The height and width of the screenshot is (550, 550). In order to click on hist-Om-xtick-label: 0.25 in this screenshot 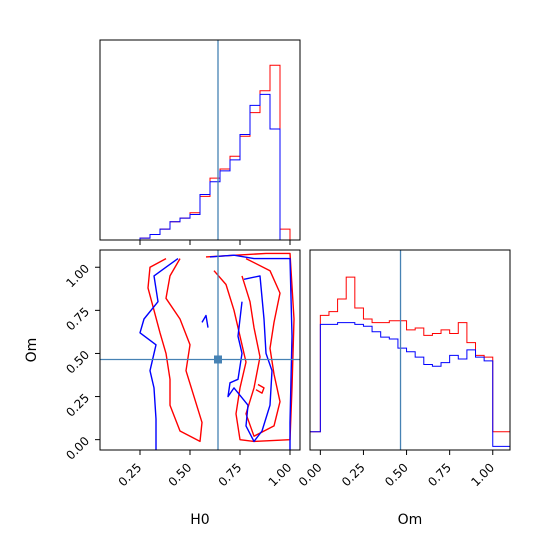, I will do `click(353, 474)`.